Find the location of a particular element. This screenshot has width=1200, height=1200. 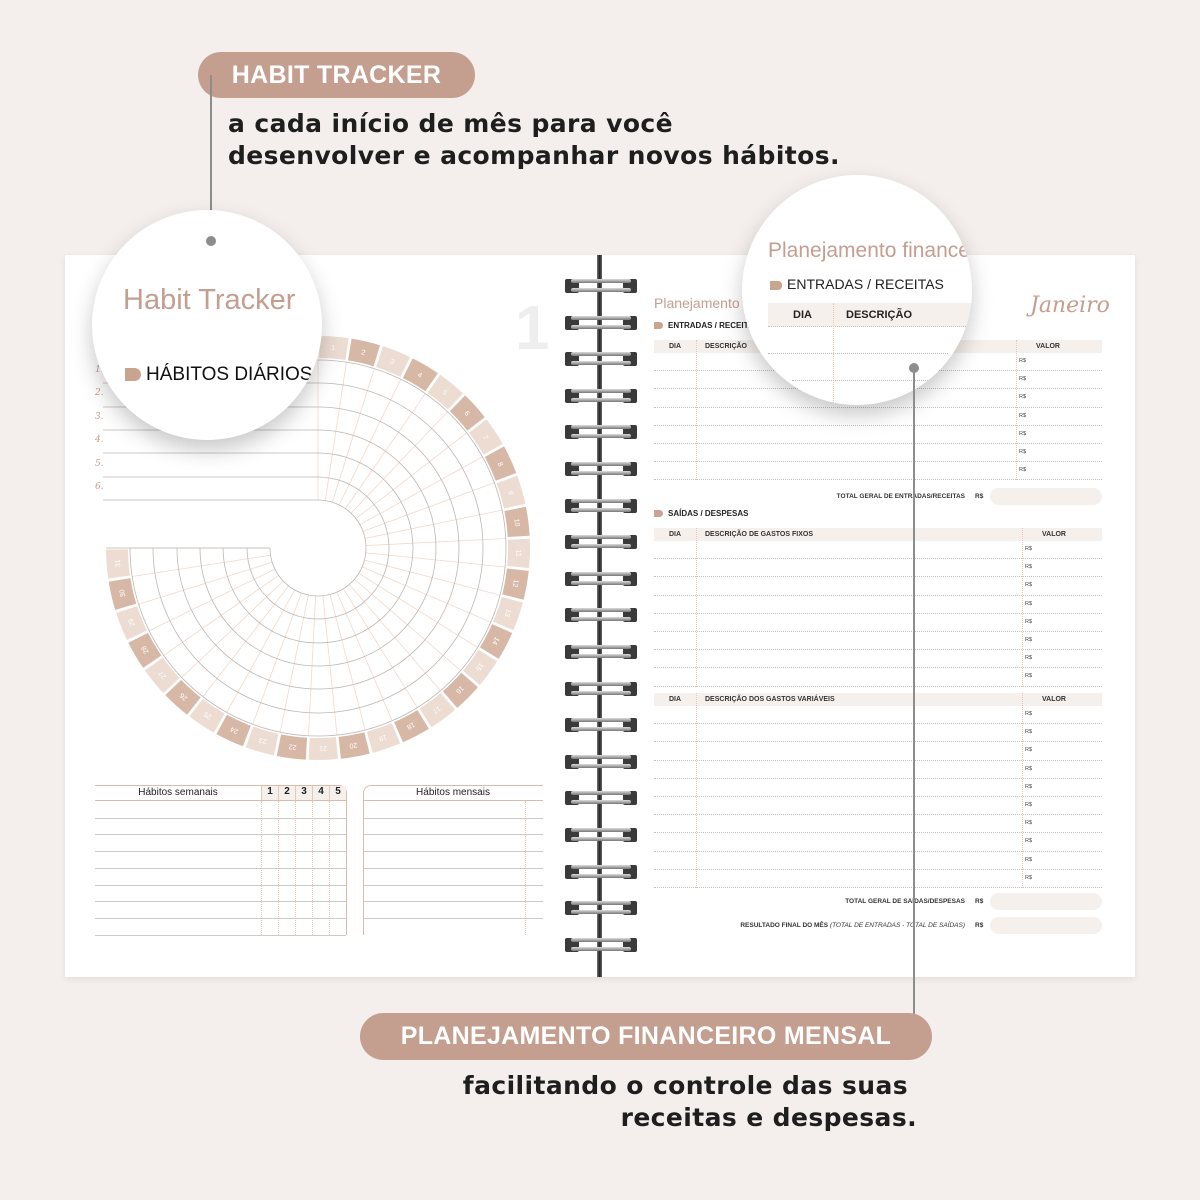

week-header: 5 is located at coordinates (337, 793).